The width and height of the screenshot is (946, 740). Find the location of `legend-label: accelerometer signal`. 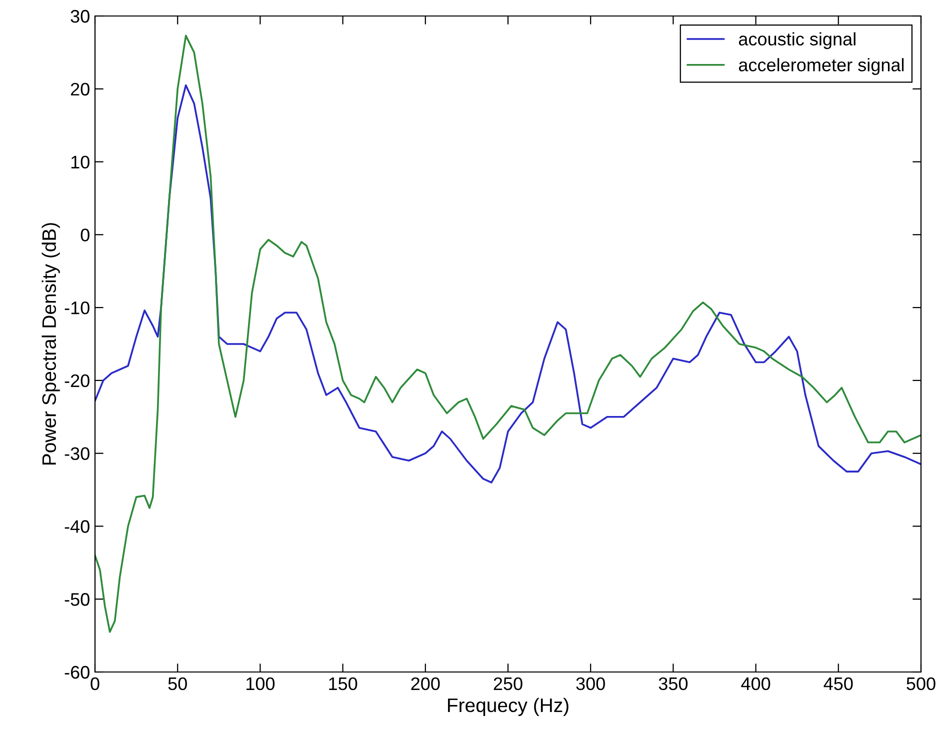

legend-label: accelerometer signal is located at coordinates (821, 66).